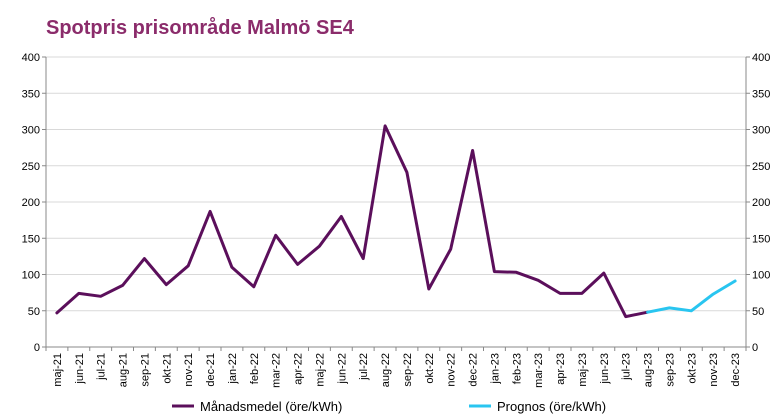  I want to click on x-tick-label: apr-23, so click(561, 369).